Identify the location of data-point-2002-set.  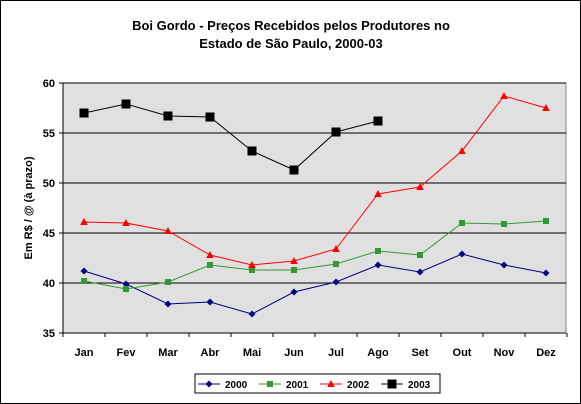
(420, 186).